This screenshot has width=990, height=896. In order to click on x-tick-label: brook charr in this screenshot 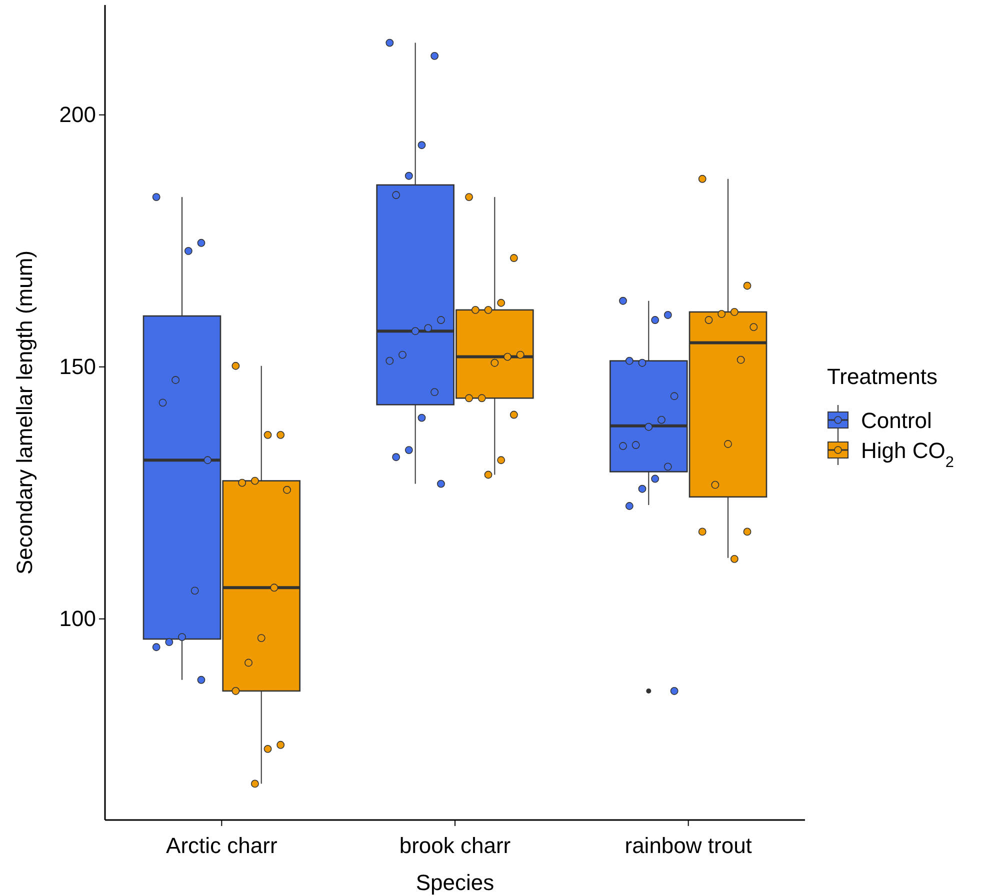, I will do `click(455, 845)`.